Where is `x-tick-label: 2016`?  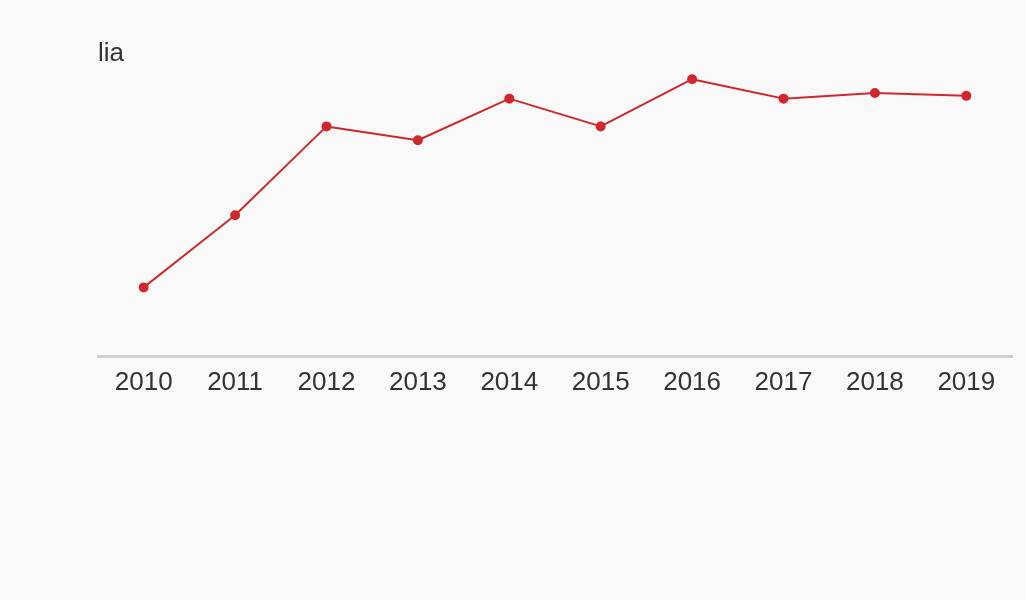 x-tick-label: 2016 is located at coordinates (692, 380).